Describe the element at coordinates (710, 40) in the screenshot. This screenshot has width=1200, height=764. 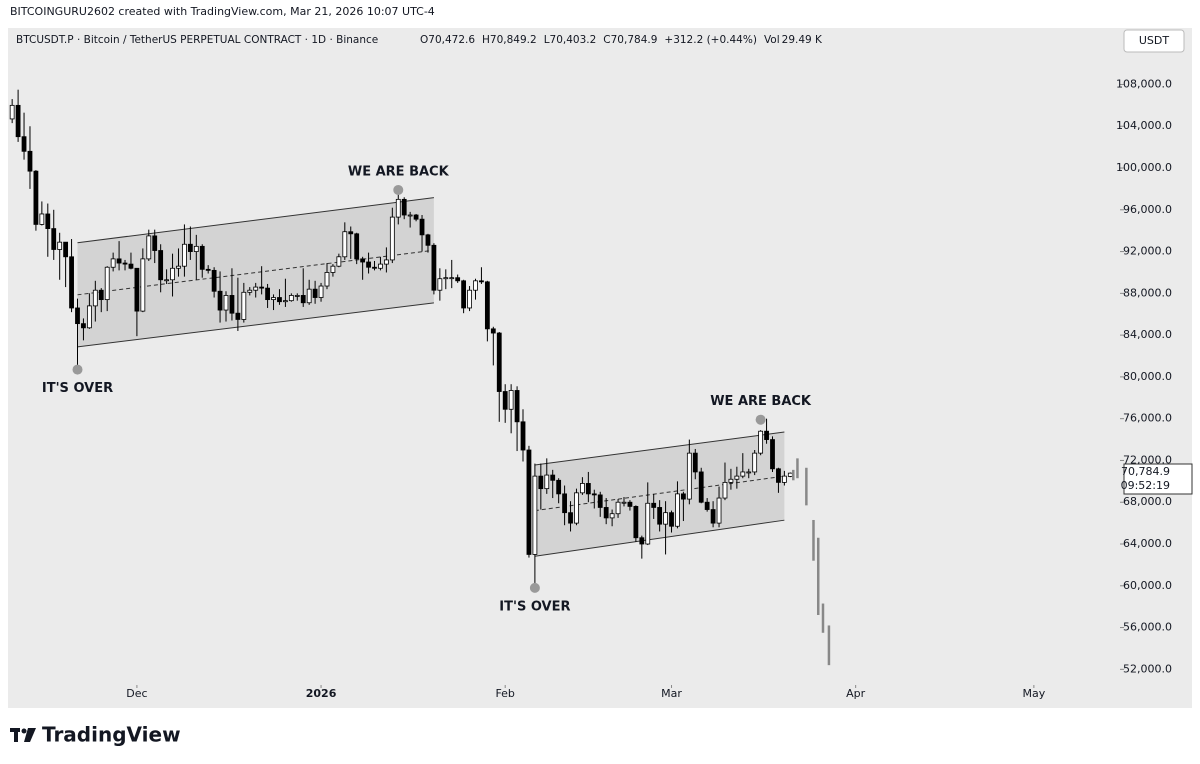
I see `quote-item: +312.2 (+0.44%)` at that location.